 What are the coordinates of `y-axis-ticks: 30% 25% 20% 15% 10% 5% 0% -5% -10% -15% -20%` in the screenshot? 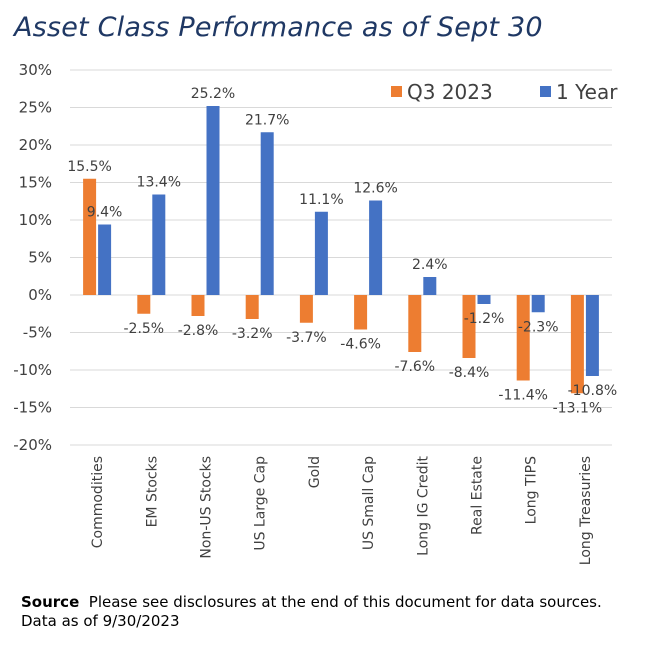 It's located at (32, 257).